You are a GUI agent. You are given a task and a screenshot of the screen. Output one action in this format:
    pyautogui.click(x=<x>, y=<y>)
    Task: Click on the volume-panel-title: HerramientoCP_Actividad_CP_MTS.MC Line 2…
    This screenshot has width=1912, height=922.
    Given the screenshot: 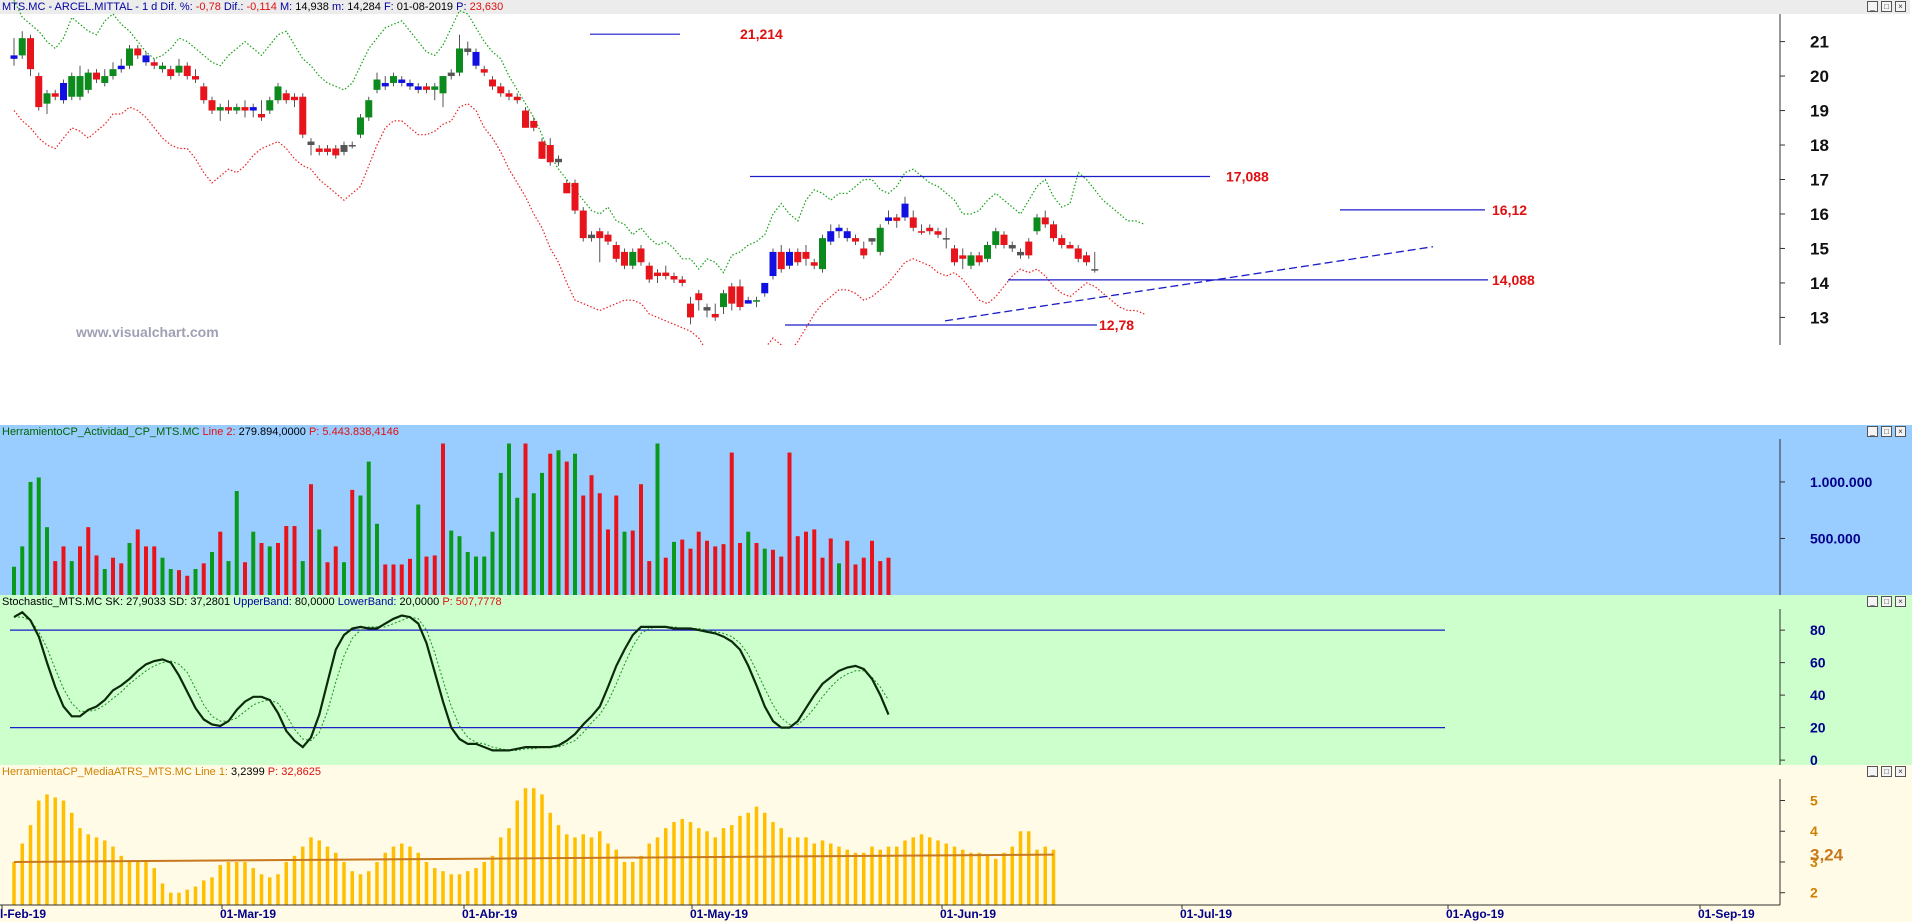 What is the action you would take?
    pyautogui.click(x=955, y=432)
    